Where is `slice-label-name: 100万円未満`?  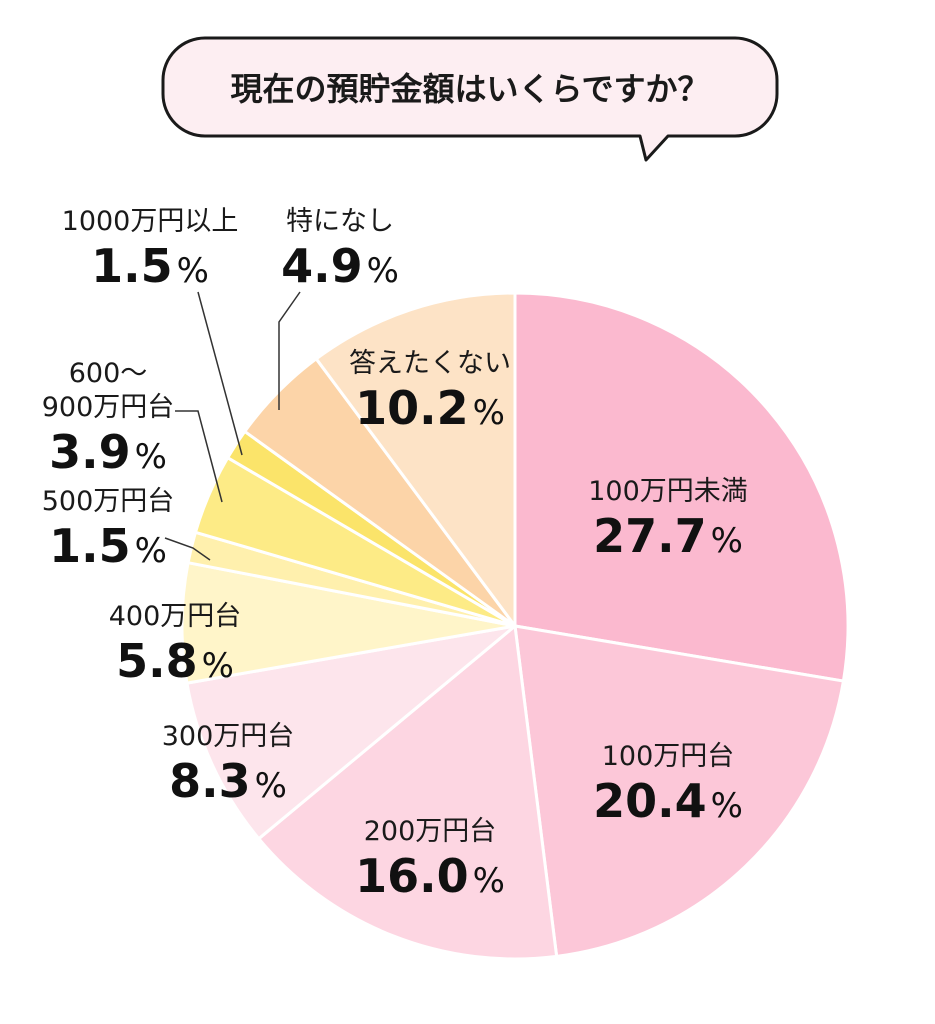 slice-label-name: 100万円未満 is located at coordinates (668, 491).